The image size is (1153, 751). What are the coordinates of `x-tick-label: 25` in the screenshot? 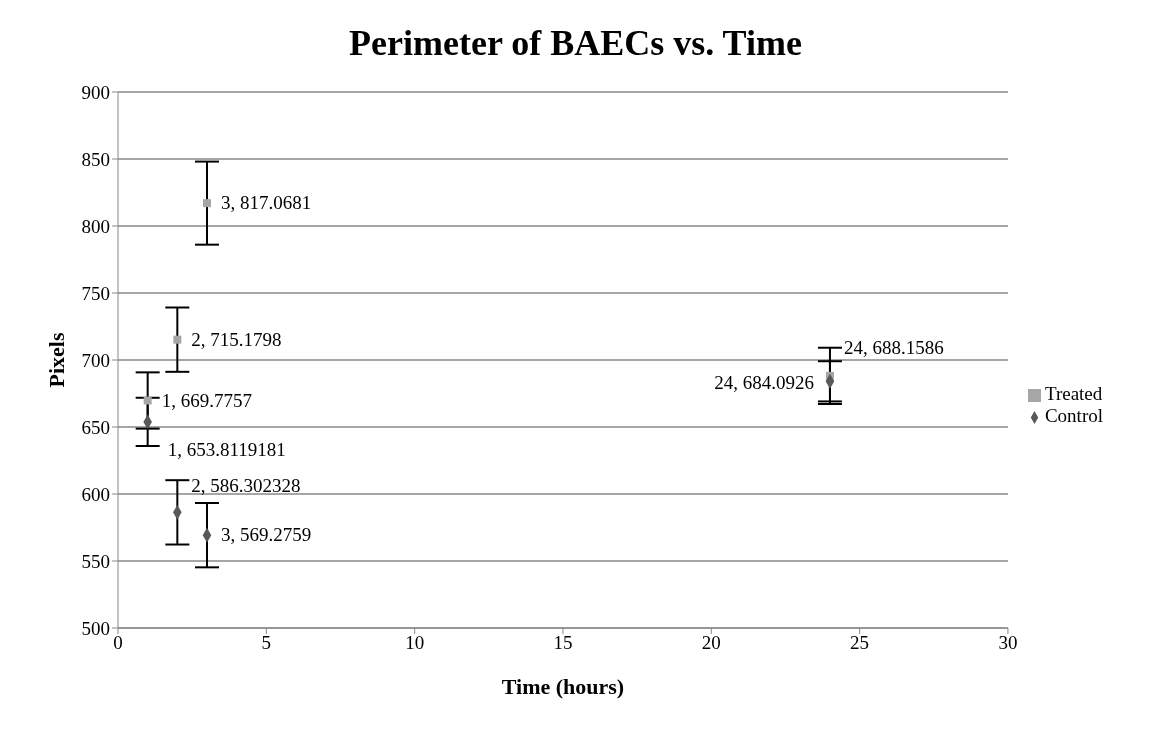 It's located at (860, 643).